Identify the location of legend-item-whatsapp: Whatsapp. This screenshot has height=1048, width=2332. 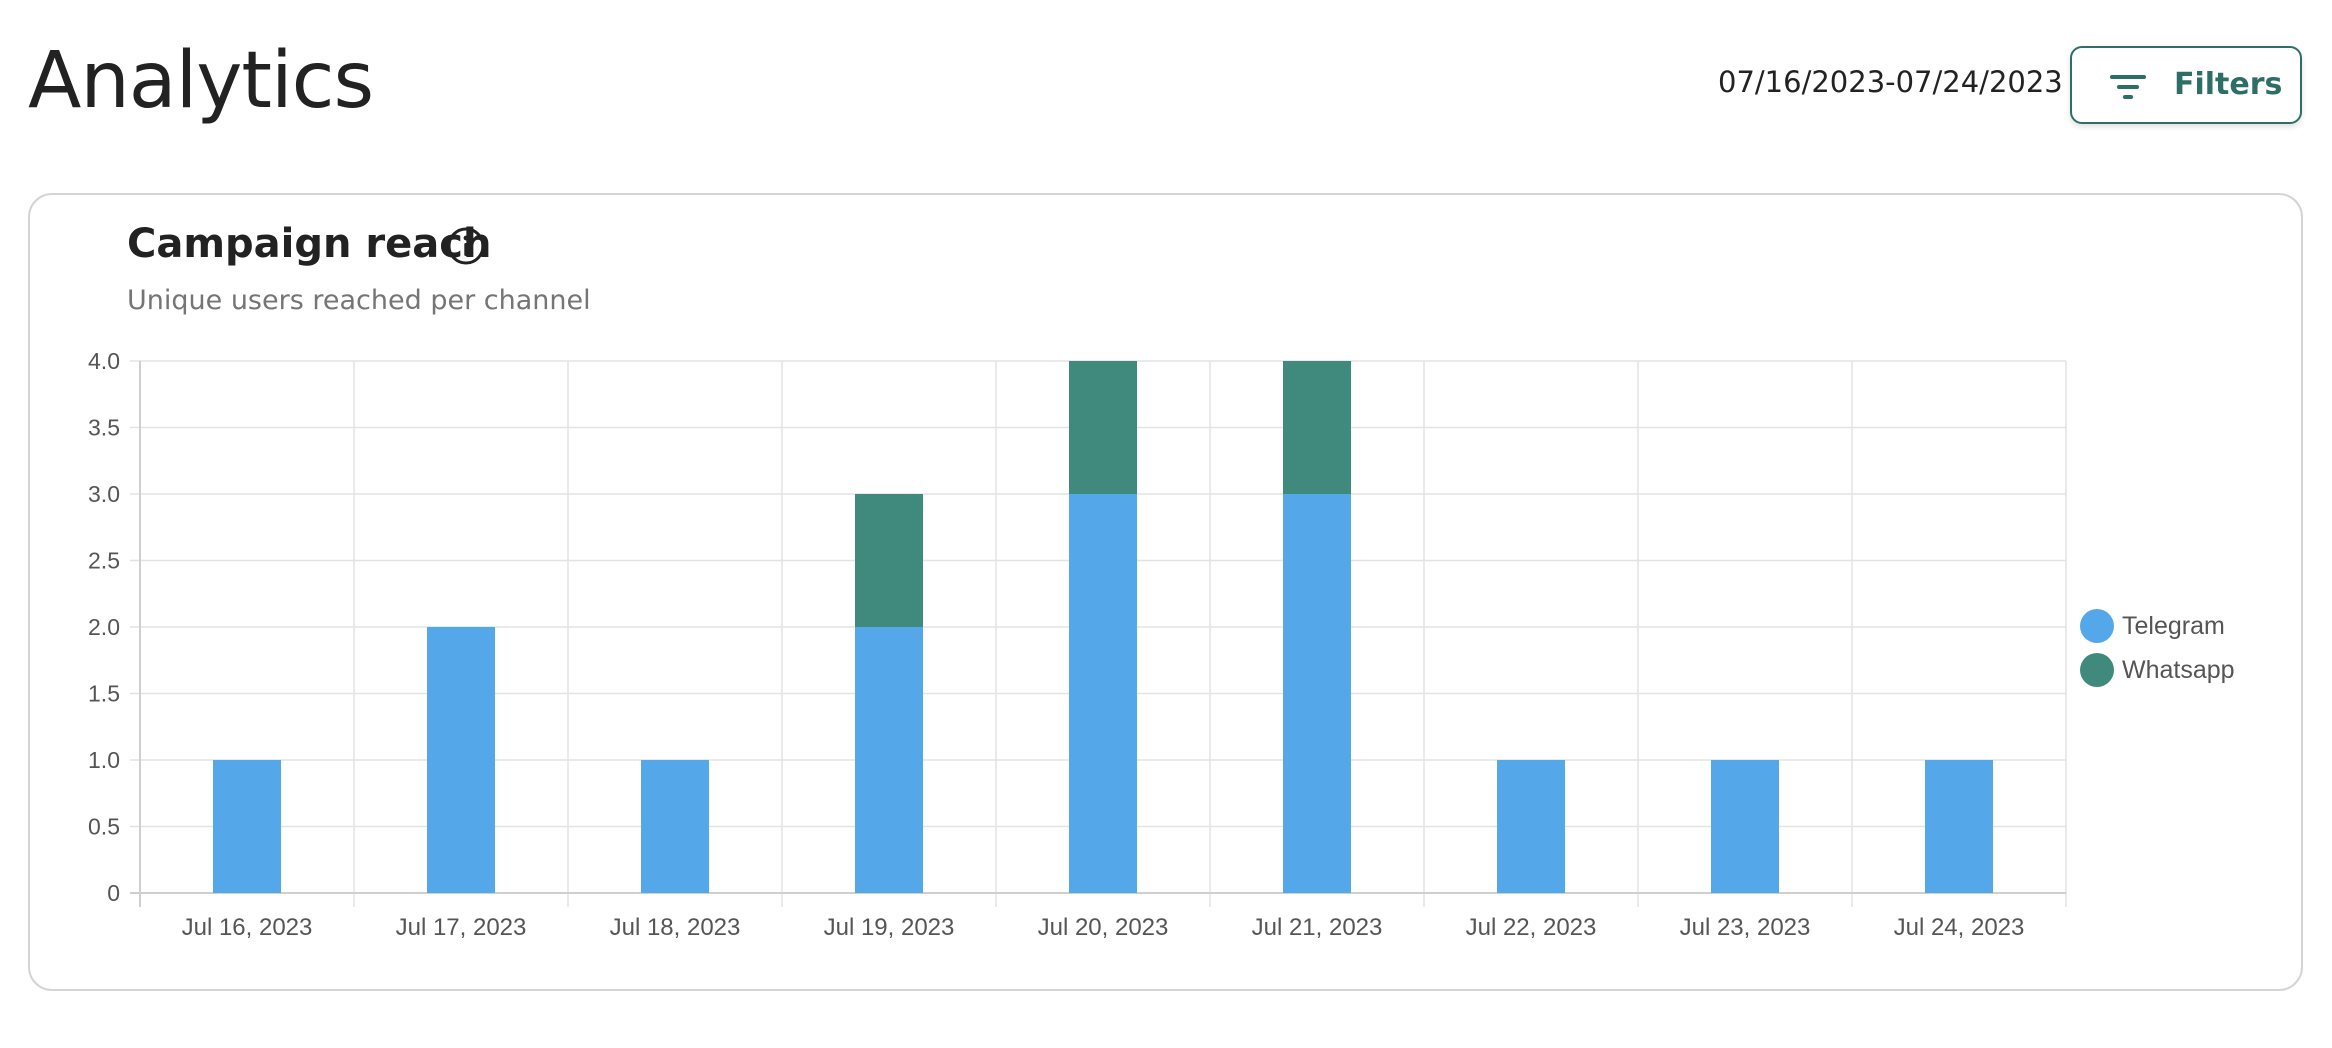
(2157, 670).